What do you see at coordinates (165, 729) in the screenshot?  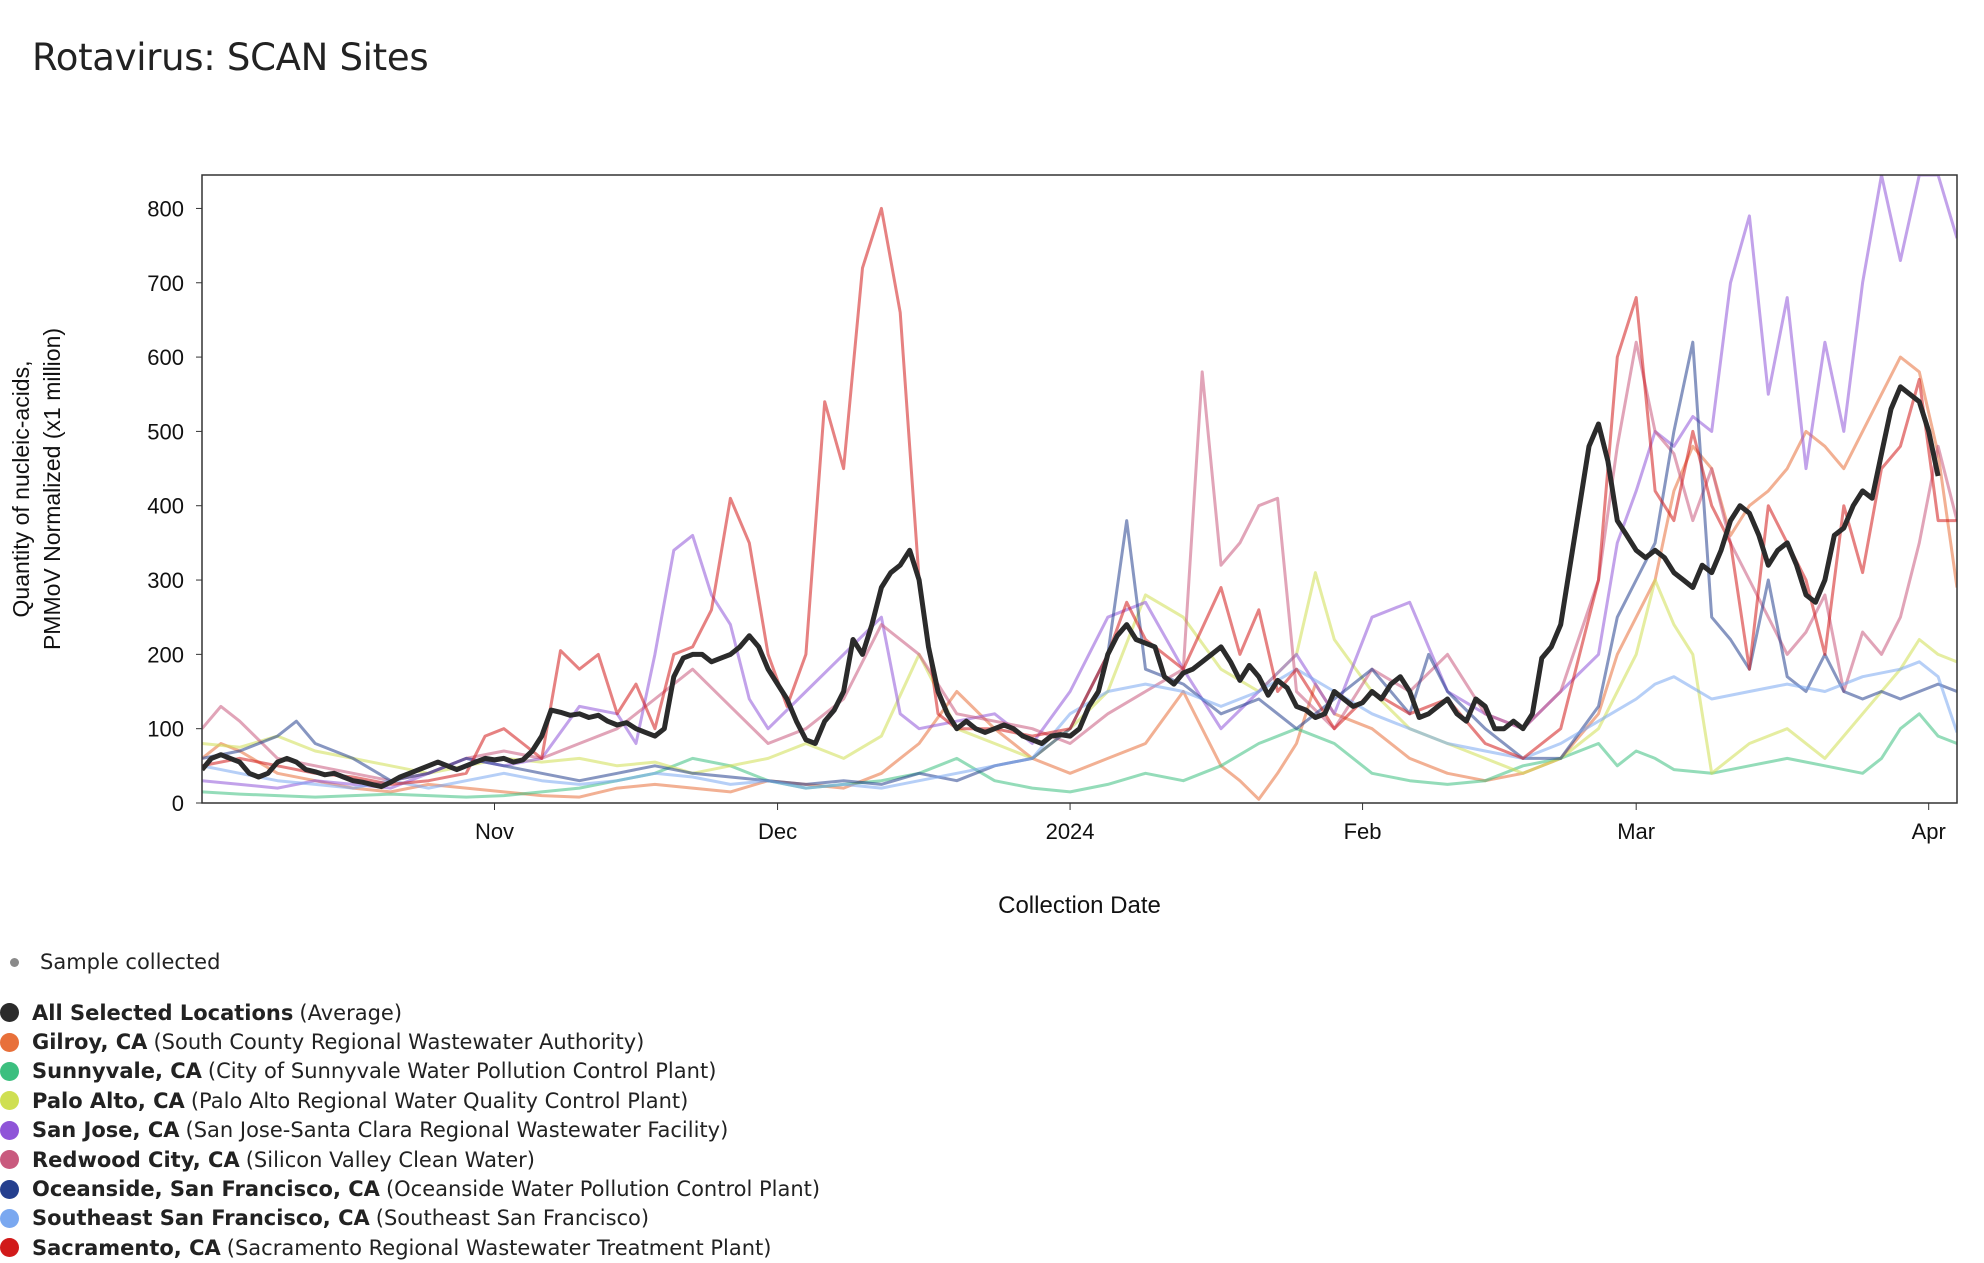 I see `y-tick-label: 100` at bounding box center [165, 729].